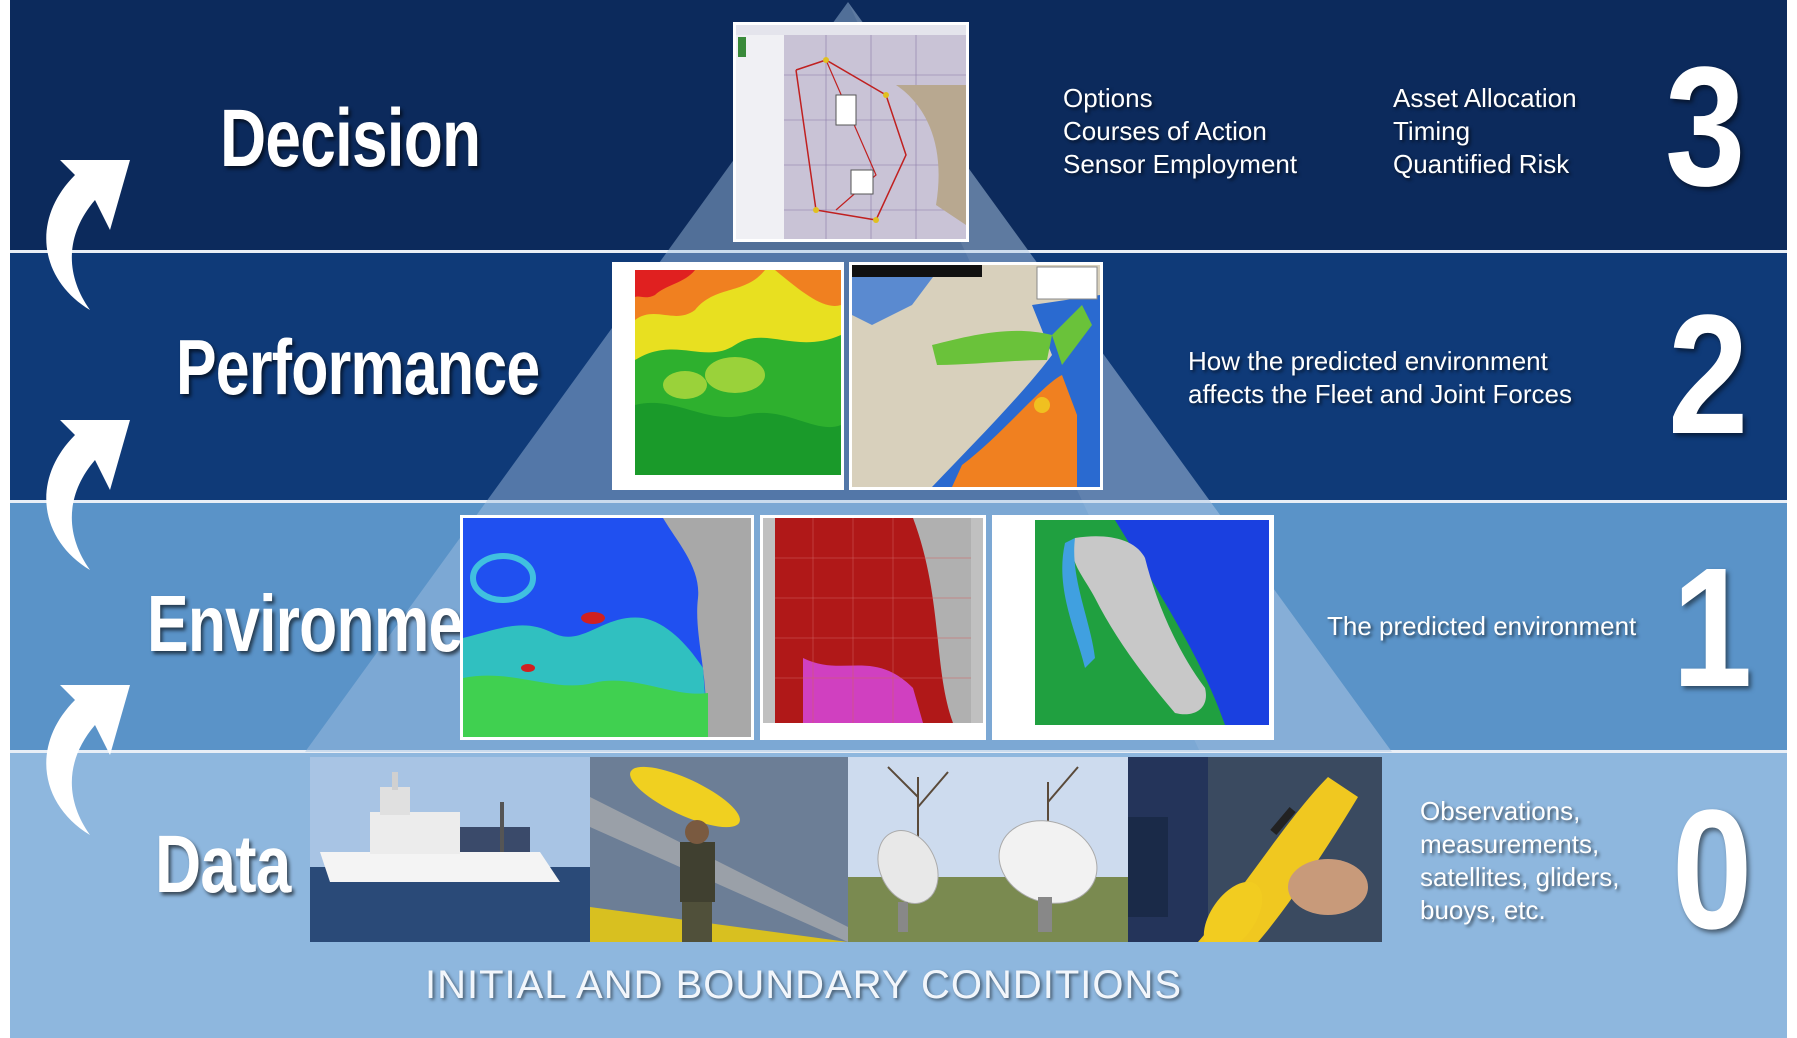  Describe the element at coordinates (976, 376) in the screenshot. I see `horn-of-africa-risk-map-image` at that location.